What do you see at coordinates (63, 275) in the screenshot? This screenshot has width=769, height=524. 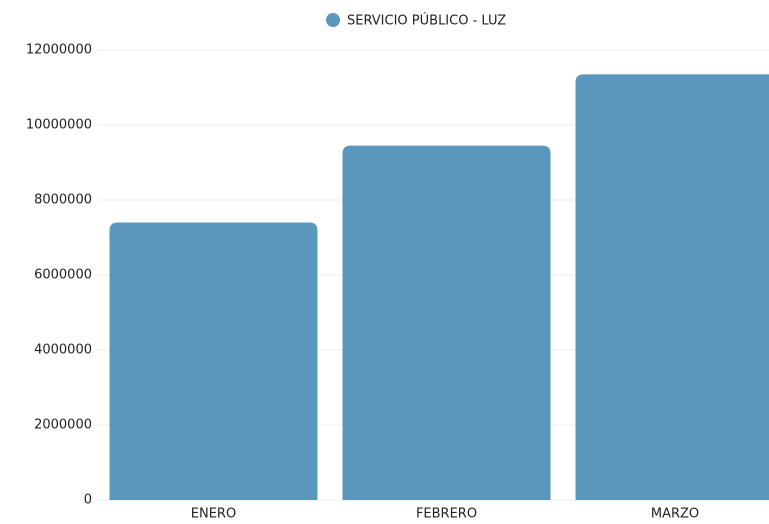 I see `y-tick-label: 6000000` at bounding box center [63, 275].